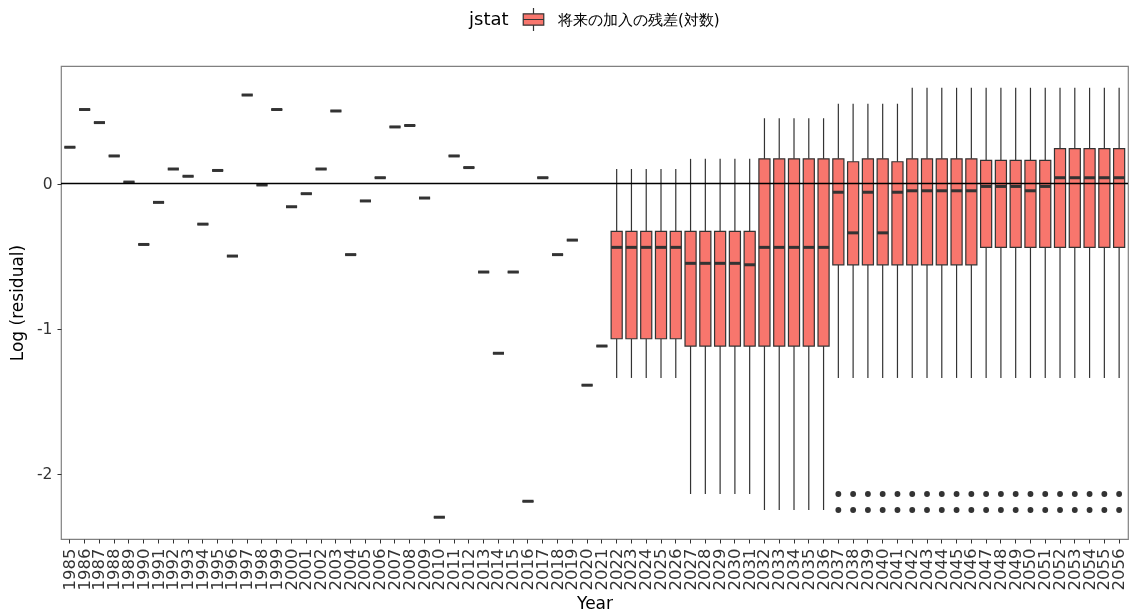  Describe the element at coordinates (941, 569) in the screenshot. I see `x-tick-label: 2044` at that location.